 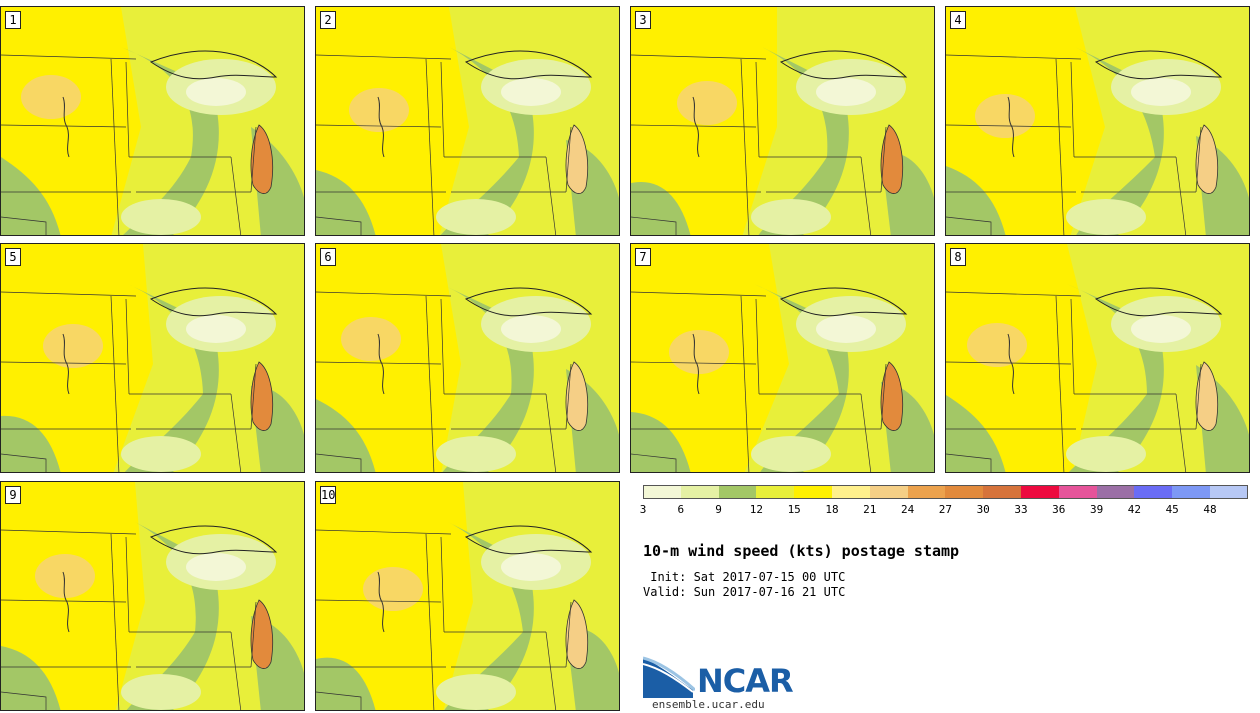 I want to click on colorbar-tick-label: 15, so click(x=794, y=509).